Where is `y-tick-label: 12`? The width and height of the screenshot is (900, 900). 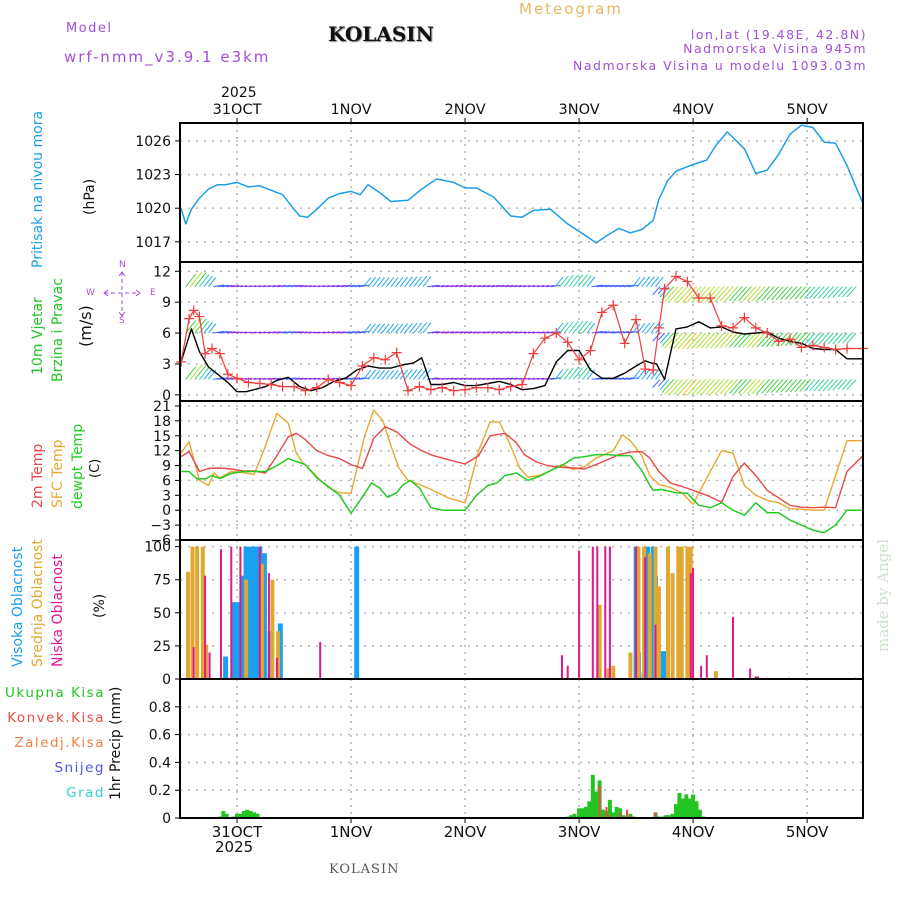 y-tick-label: 12 is located at coordinates (162, 272).